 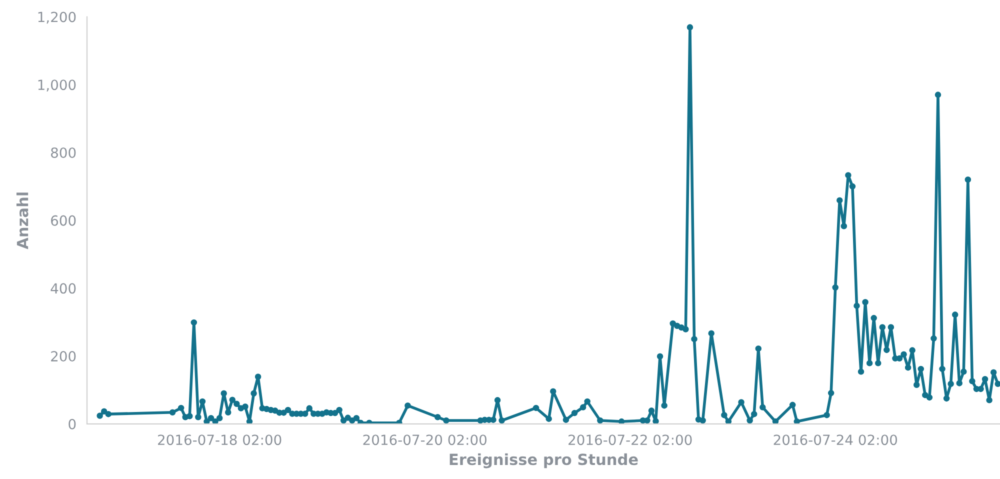 What do you see at coordinates (544, 460) in the screenshot?
I see `x-axis-title: Ereignisse pro Stunde` at bounding box center [544, 460].